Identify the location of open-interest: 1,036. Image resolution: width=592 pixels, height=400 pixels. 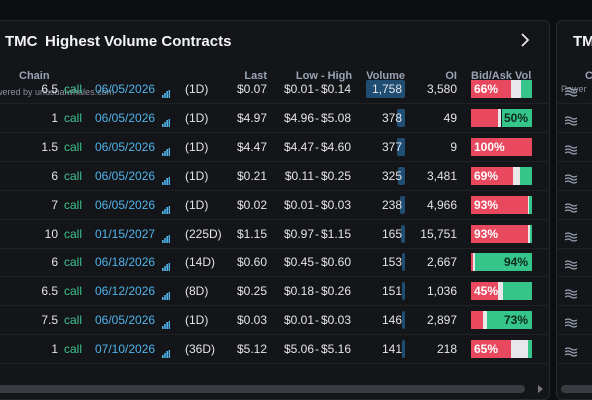
(441, 291).